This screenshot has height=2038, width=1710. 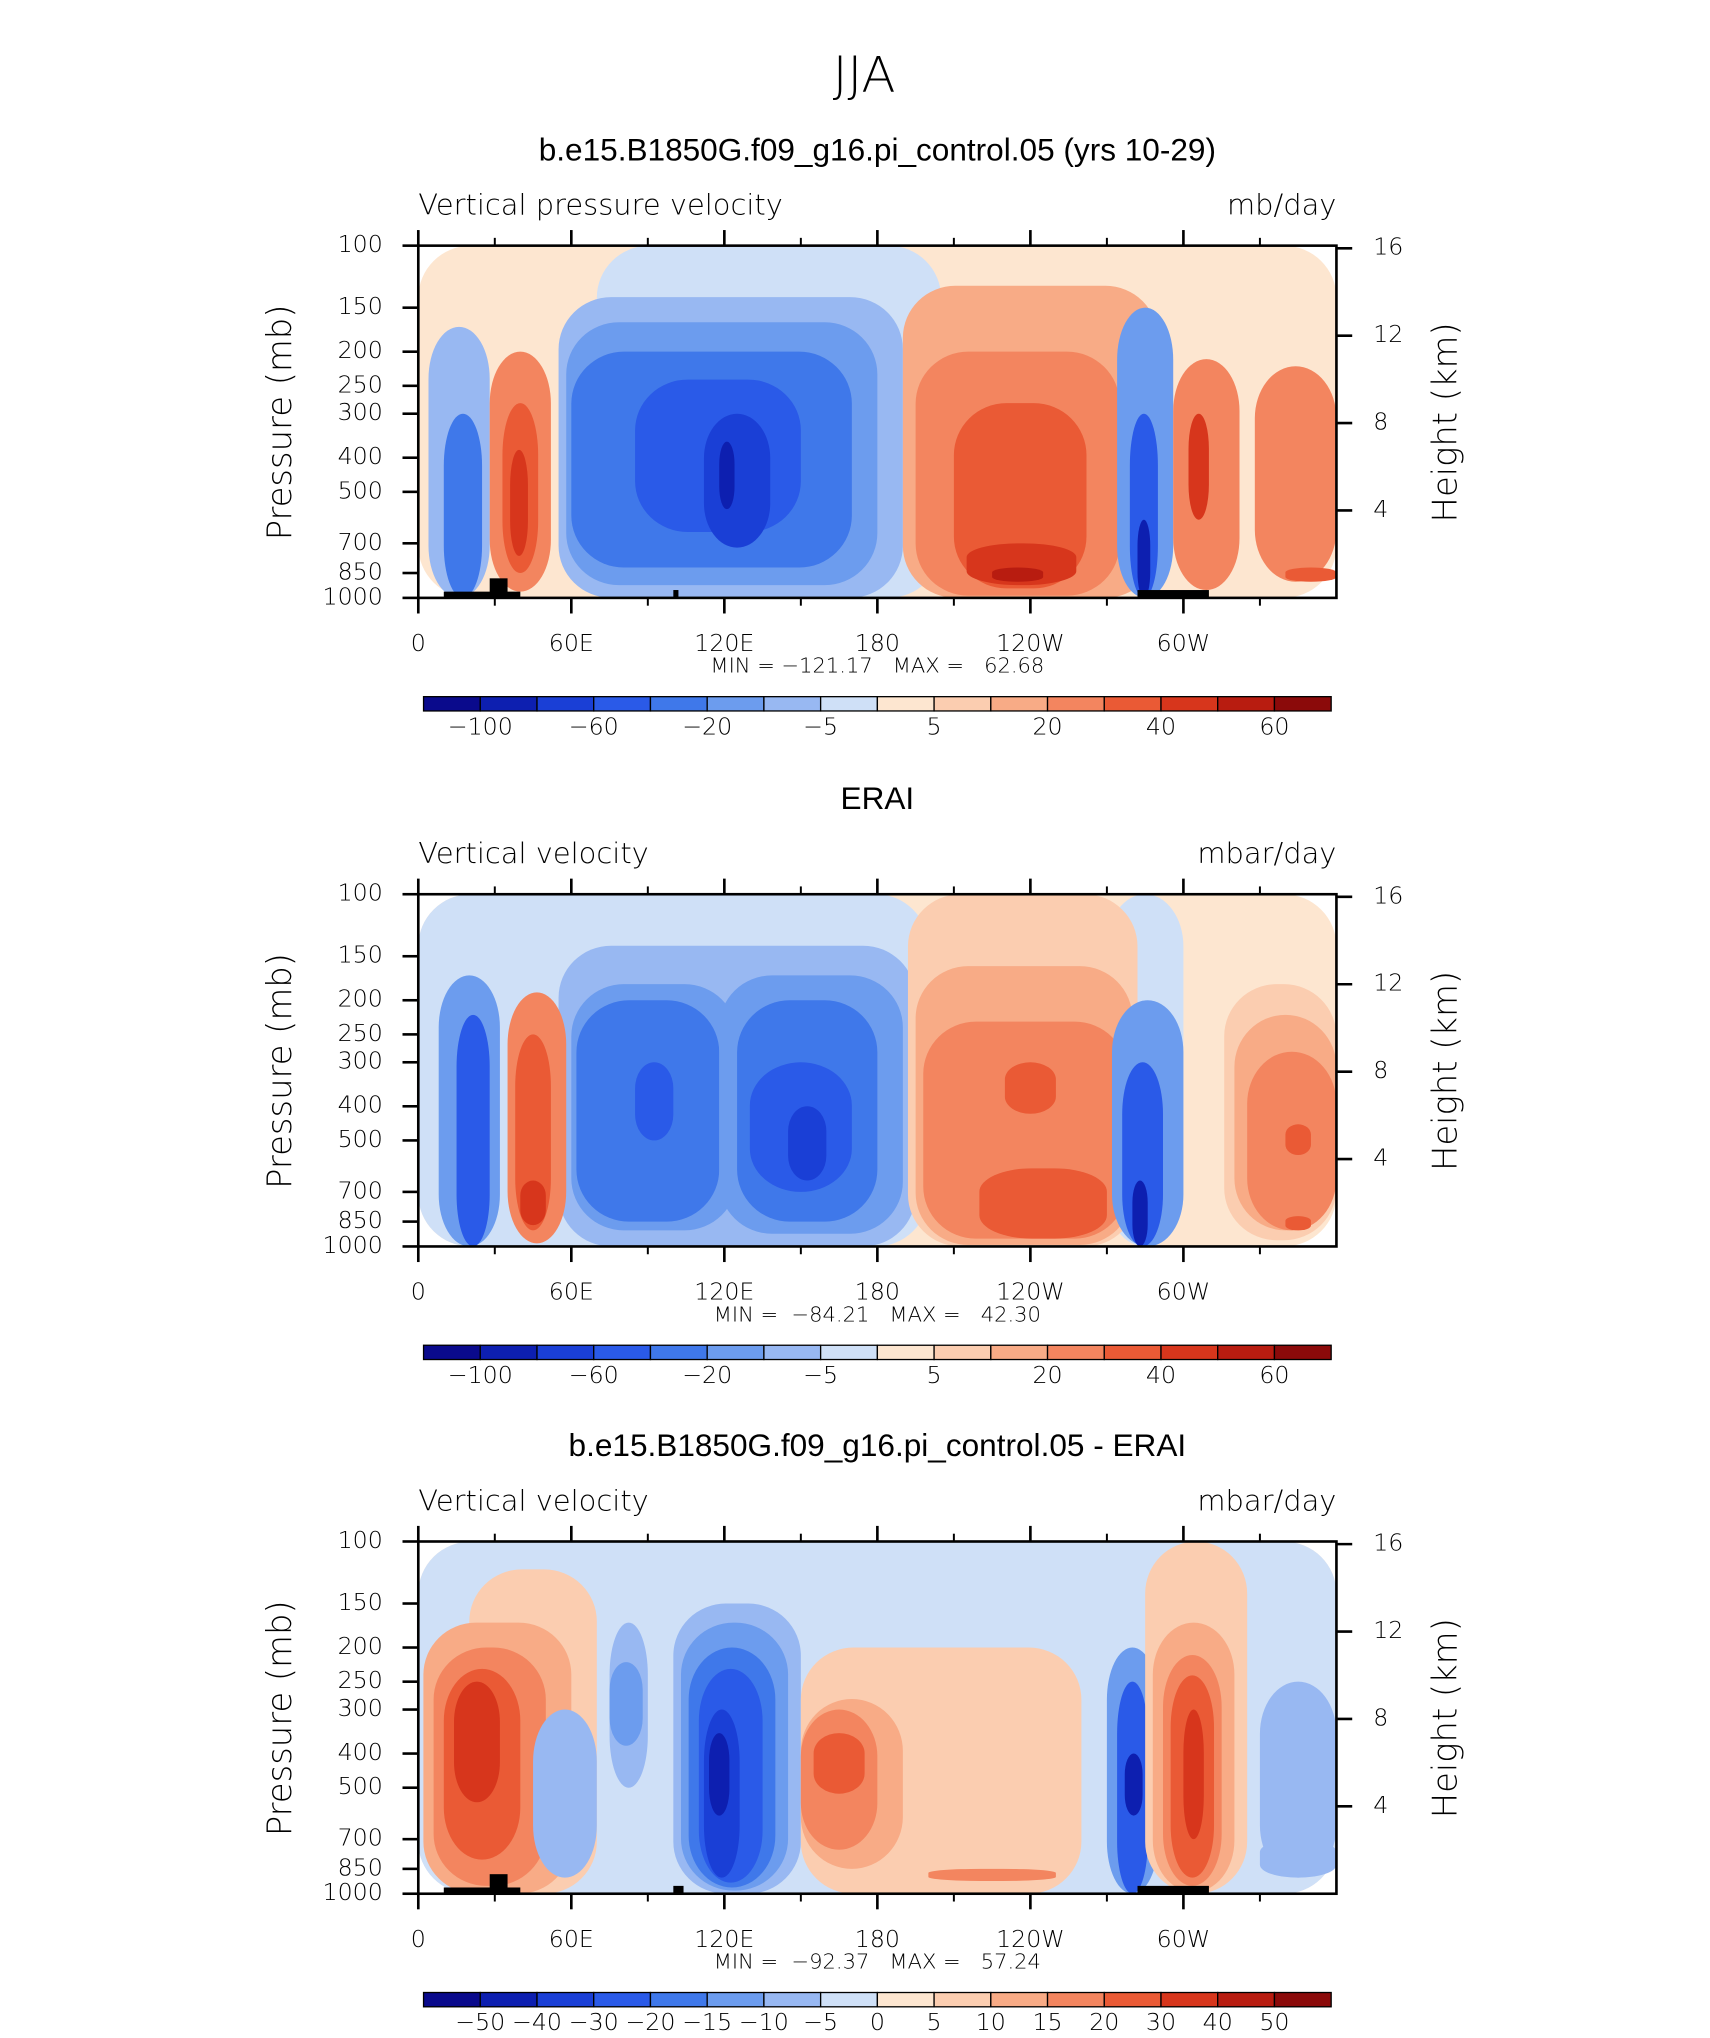 I want to click on subtitle-left: Vertical pressure velocity, so click(x=600, y=205).